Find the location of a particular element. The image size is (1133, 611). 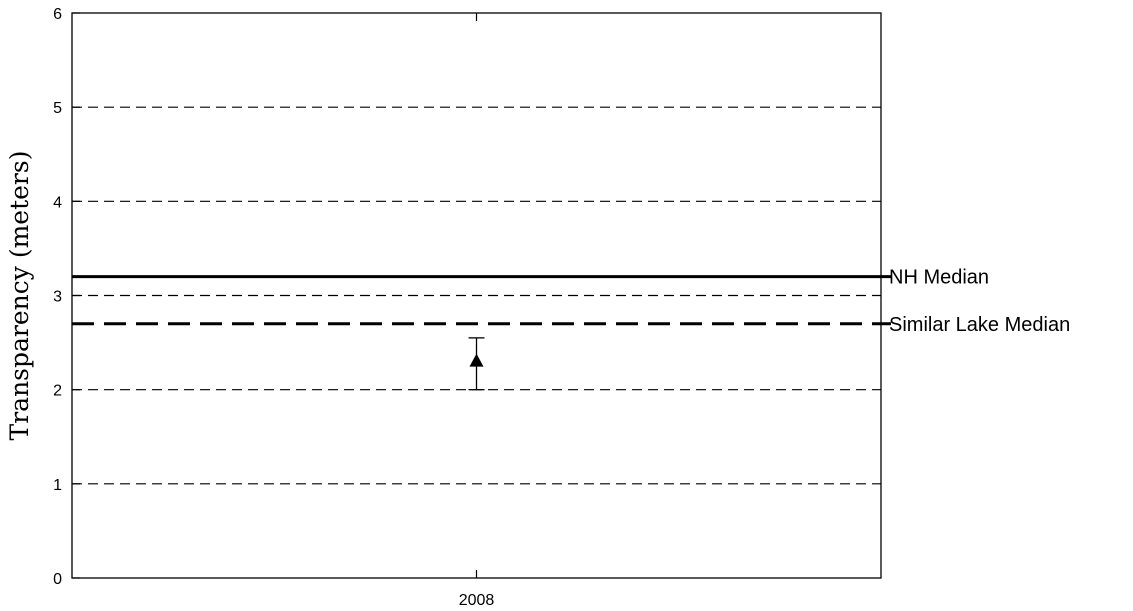

y-tick-label-1: 1 is located at coordinates (57, 485).